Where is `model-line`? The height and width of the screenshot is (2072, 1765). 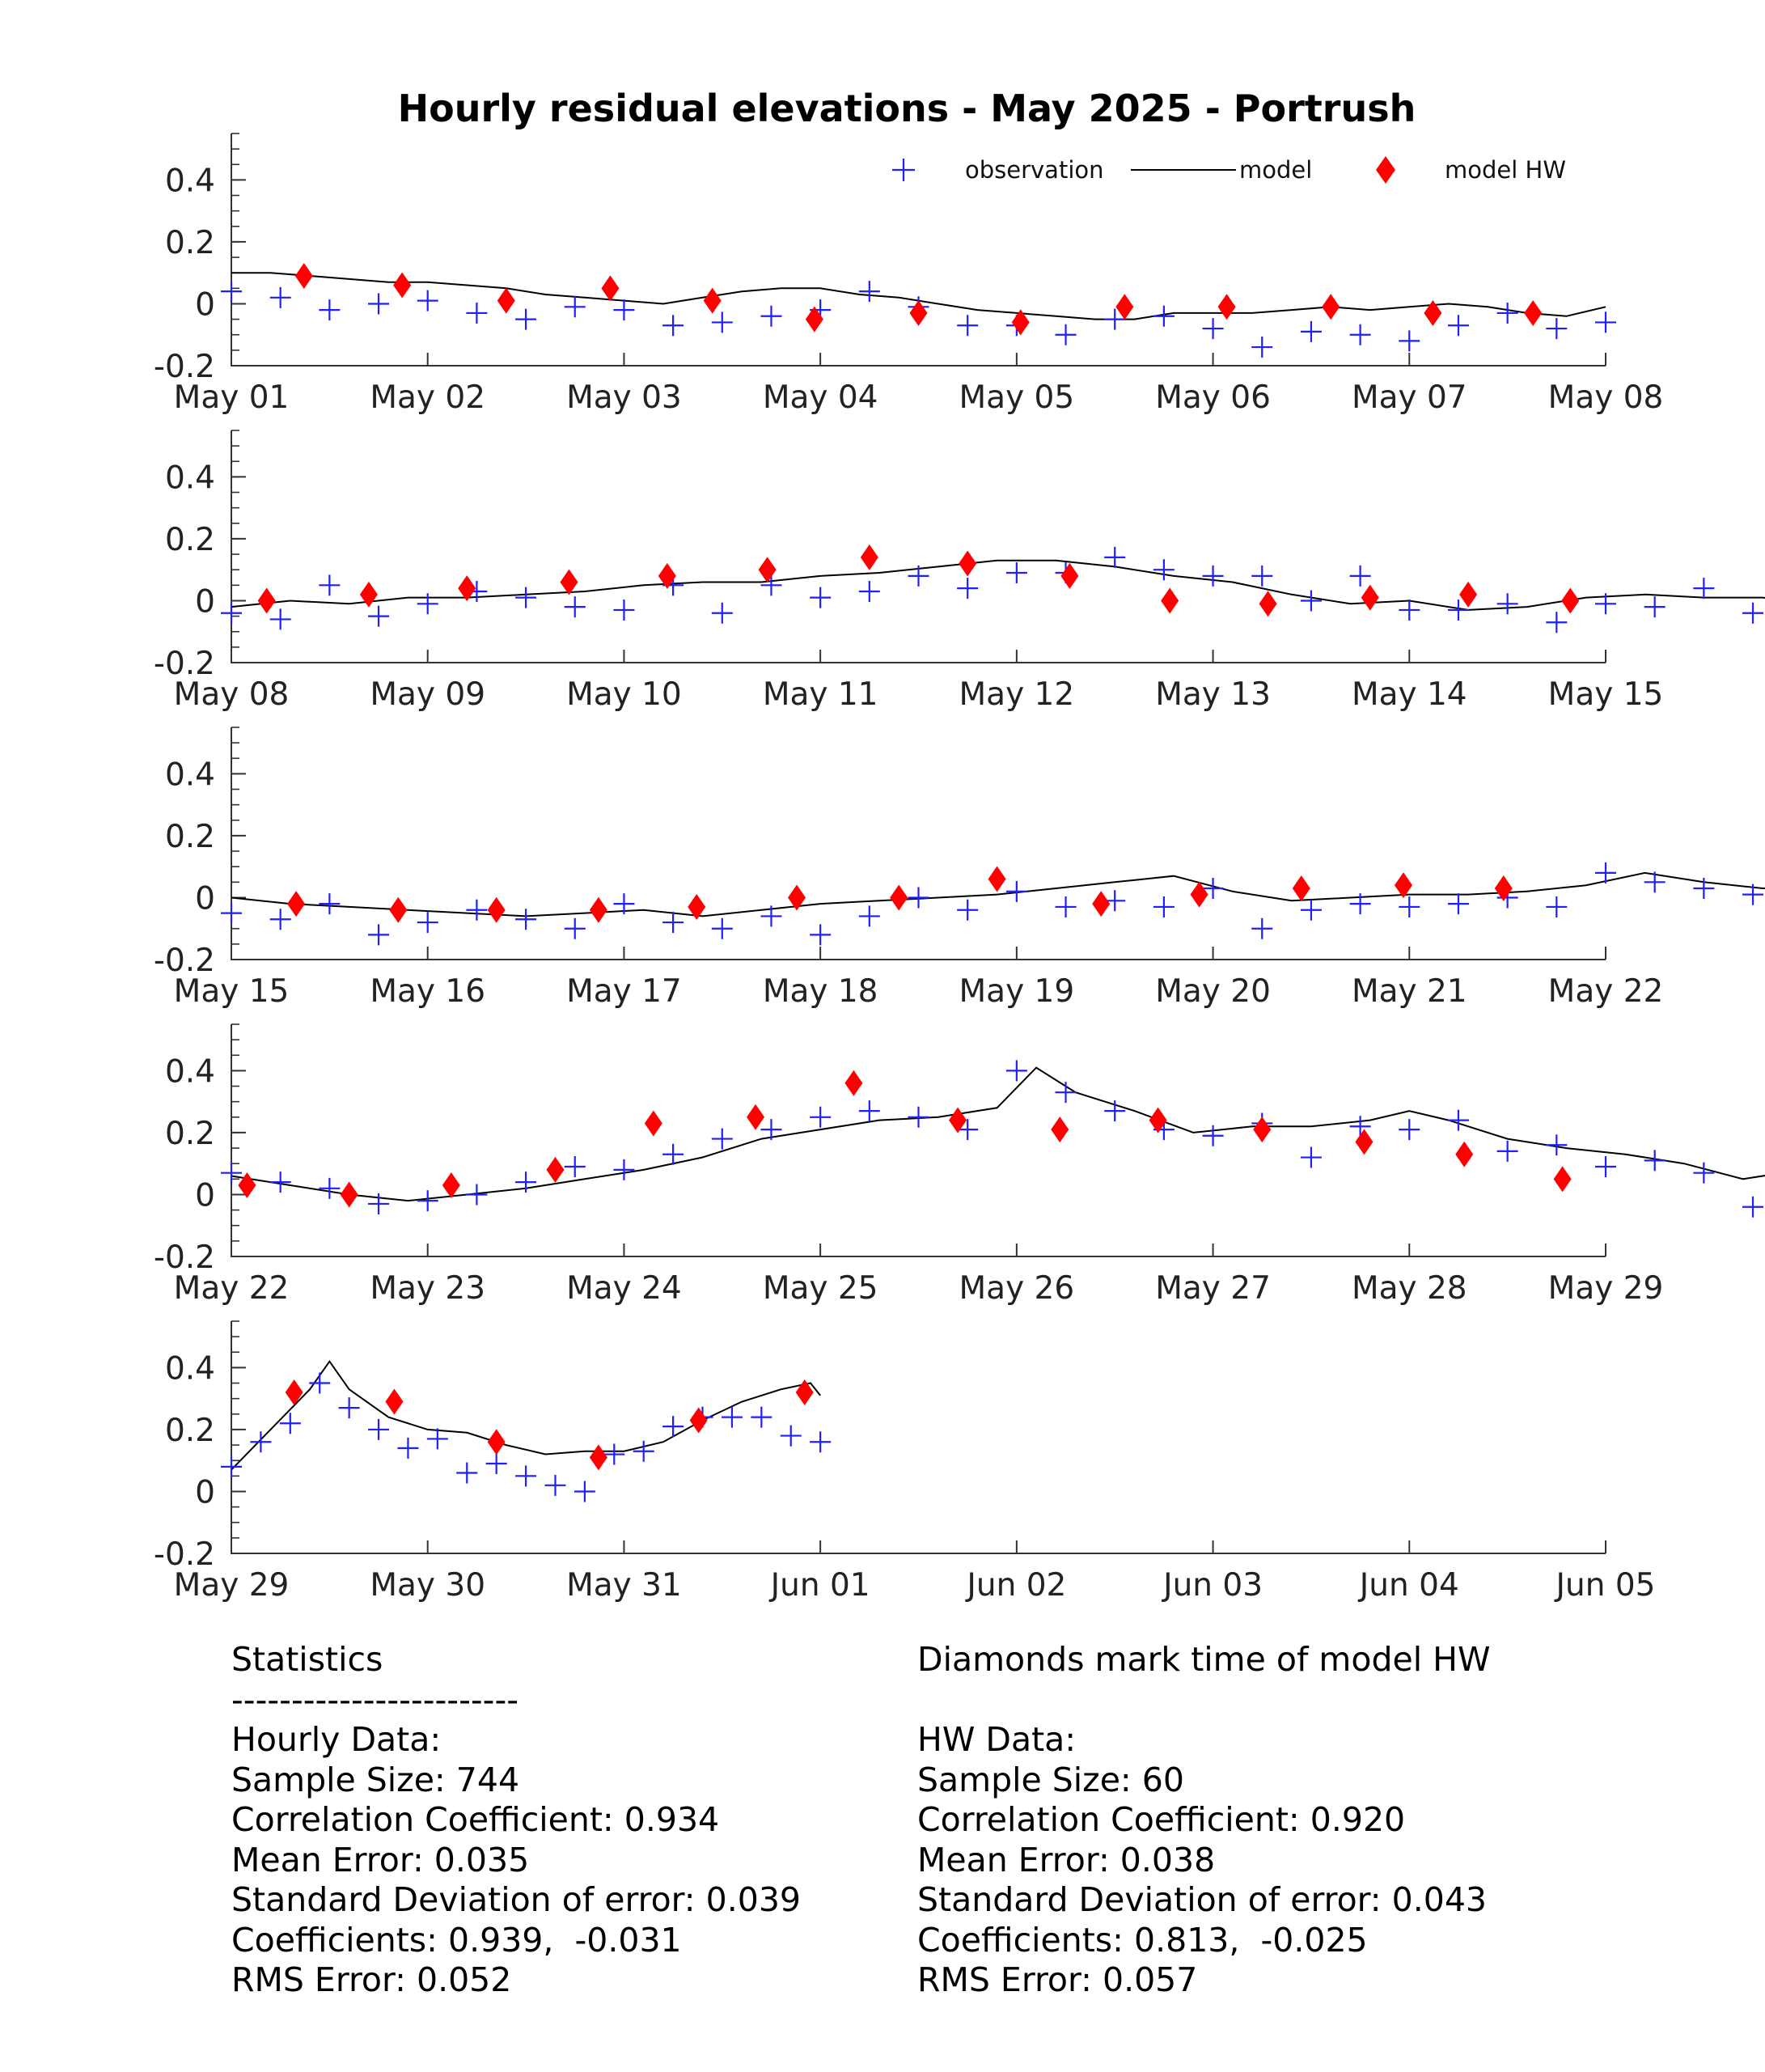
model-line is located at coordinates (526, 1415).